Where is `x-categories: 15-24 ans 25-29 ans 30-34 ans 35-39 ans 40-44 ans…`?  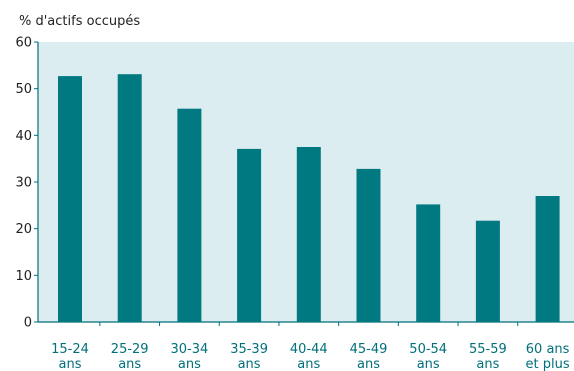
x-categories: 15-24 ans 25-29 ans 30-34 ans 35-39 ans 40-44 ans… is located at coordinates (310, 346).